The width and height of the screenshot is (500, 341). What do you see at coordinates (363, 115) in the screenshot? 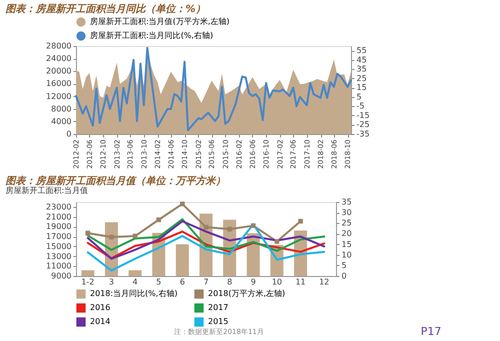
I see `y2-tick-label: -15` at bounding box center [363, 115].